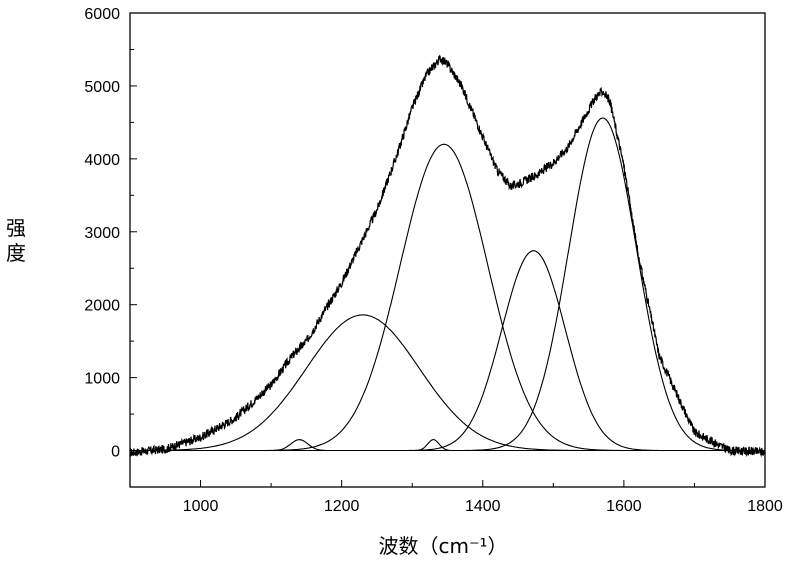  Describe the element at coordinates (115, 452) in the screenshot. I see `y-tick-label-0: 0` at that location.